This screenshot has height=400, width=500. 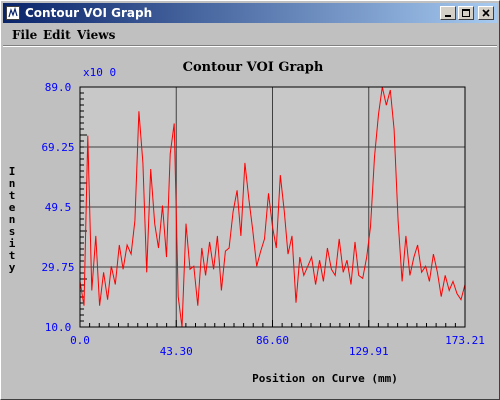 I want to click on y-tick-label: 89.0, so click(x=58, y=87).